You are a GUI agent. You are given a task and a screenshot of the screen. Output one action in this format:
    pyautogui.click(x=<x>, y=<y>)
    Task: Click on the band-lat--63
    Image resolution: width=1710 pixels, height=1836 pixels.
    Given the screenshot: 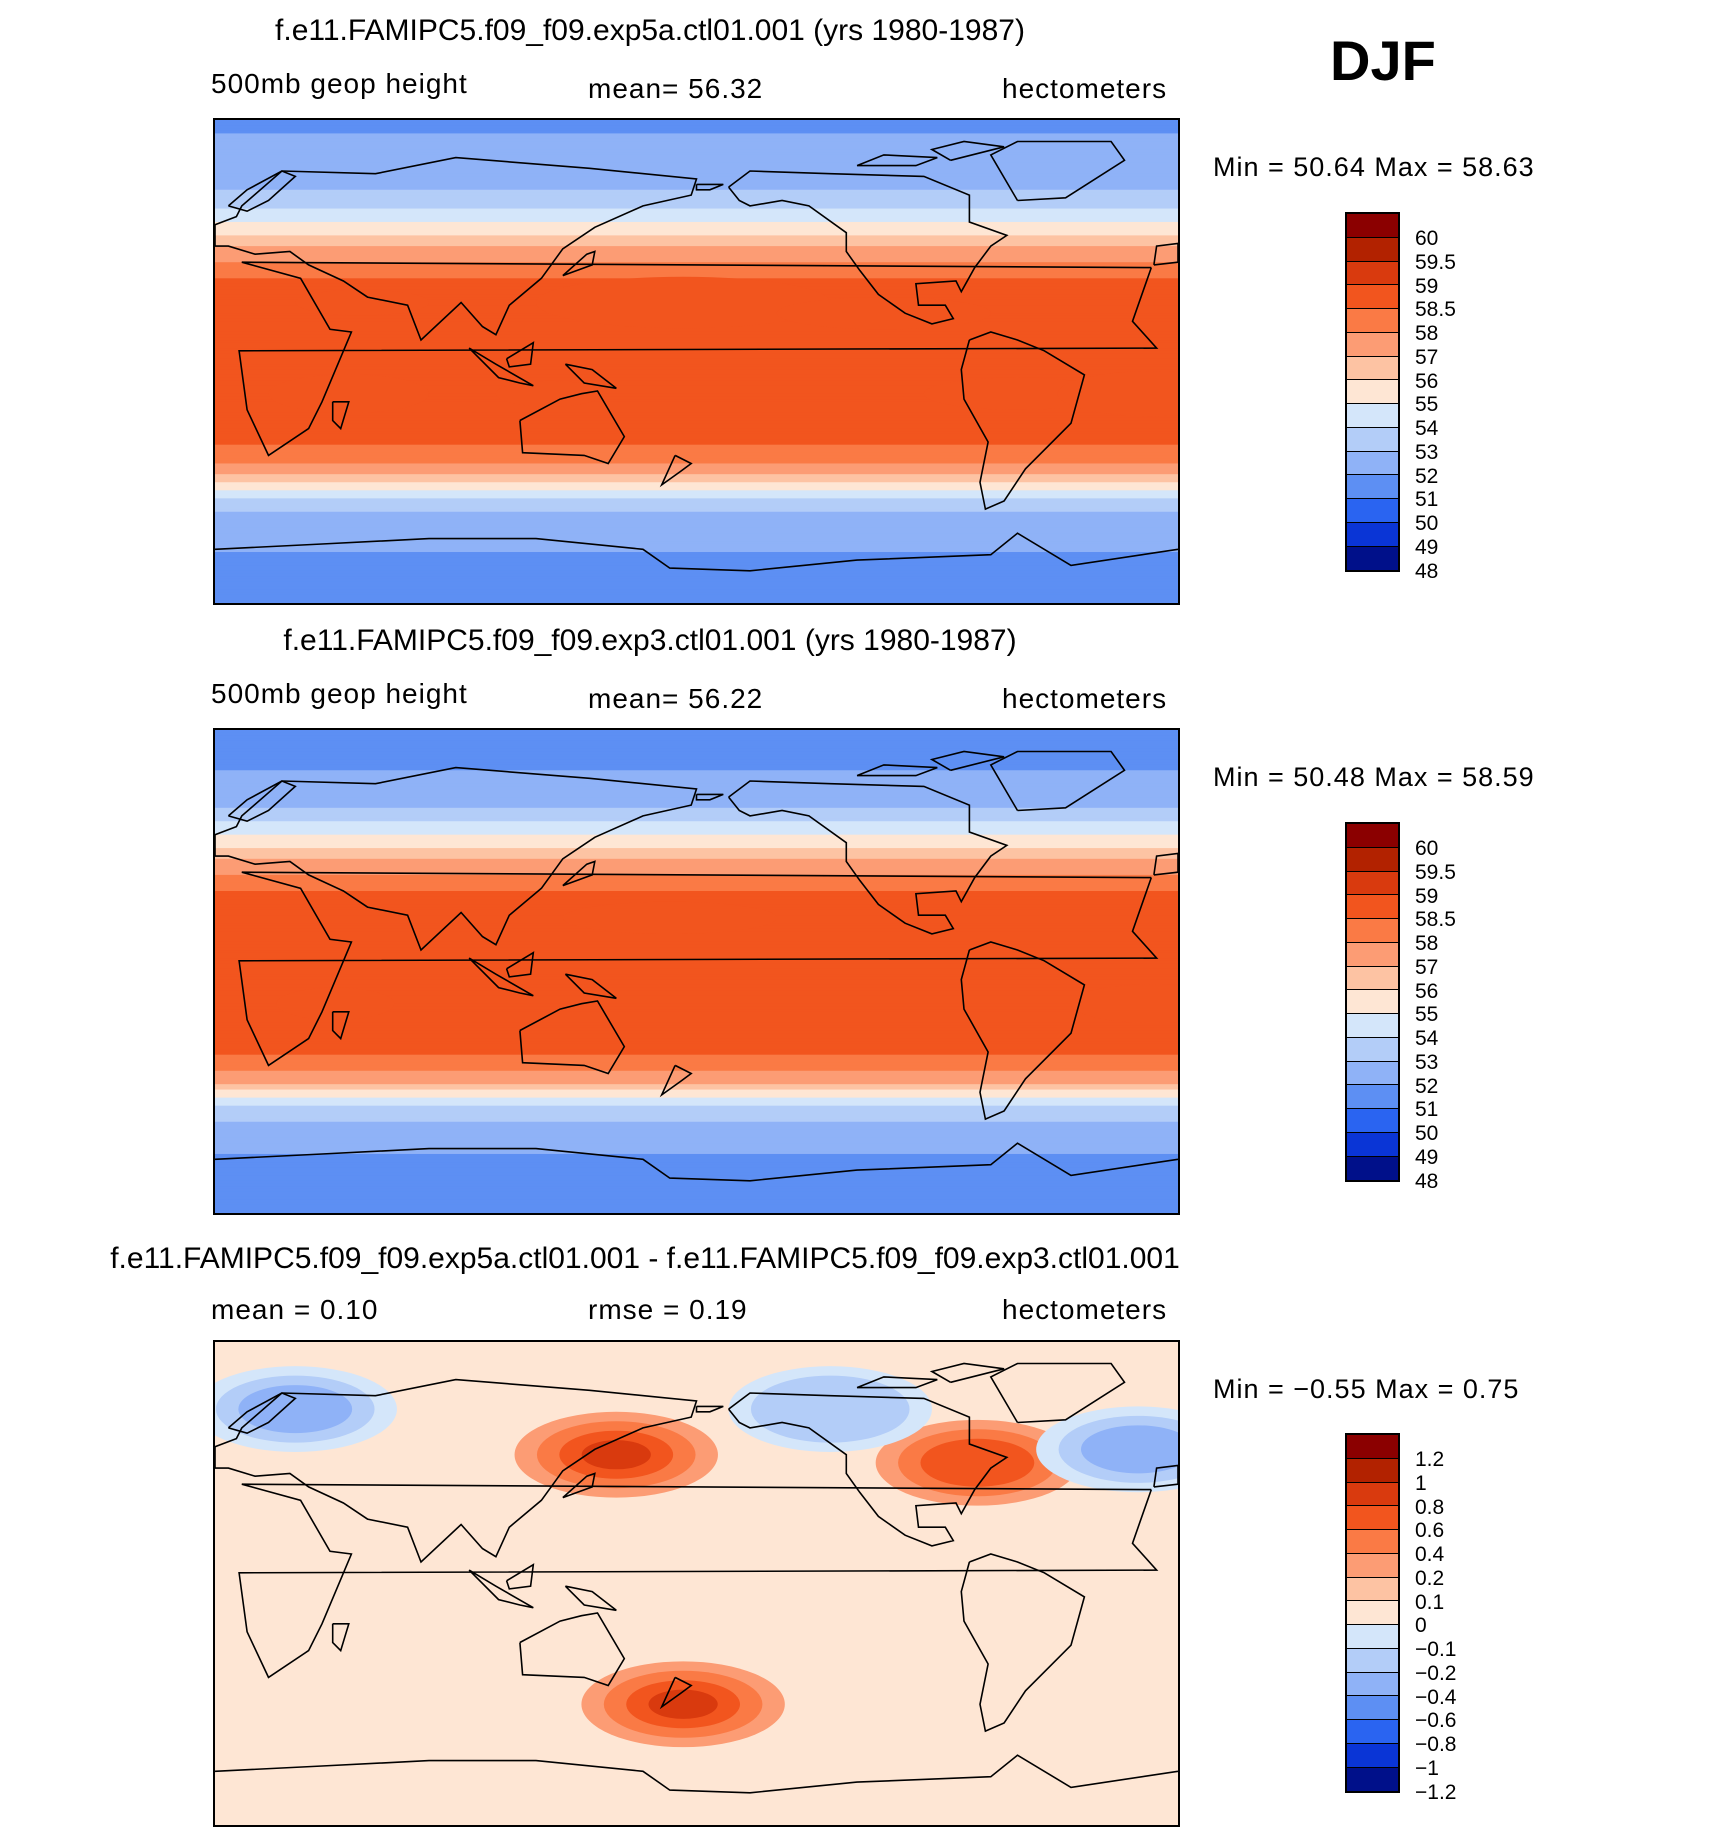 What is the action you would take?
    pyautogui.click(x=696, y=1142)
    